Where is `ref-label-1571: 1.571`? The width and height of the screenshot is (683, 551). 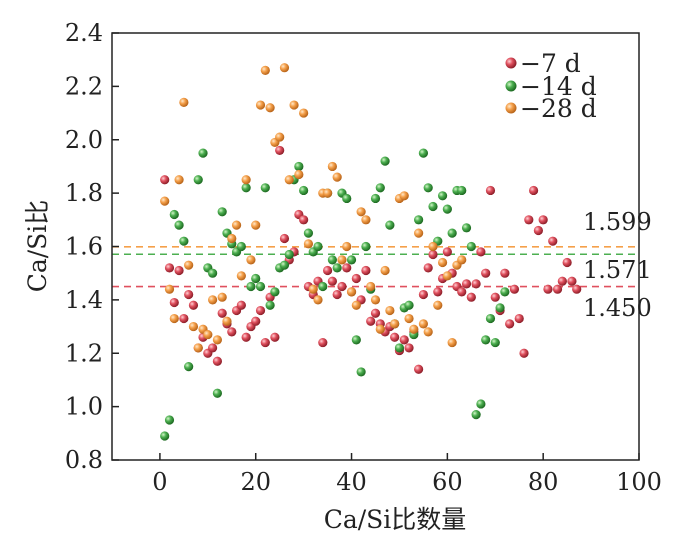
ref-label-1571: 1.571 is located at coordinates (617, 270).